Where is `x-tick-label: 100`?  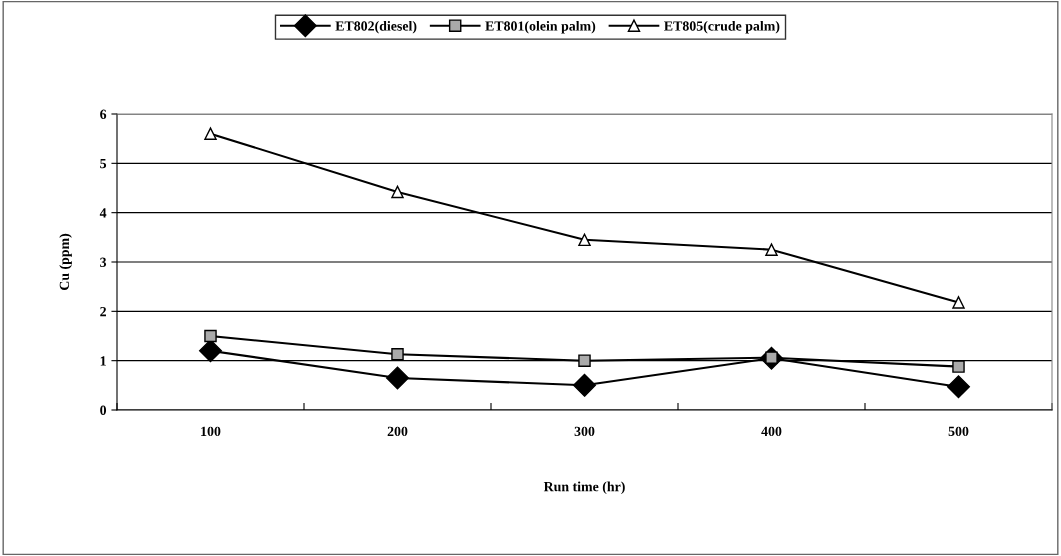
x-tick-label: 100 is located at coordinates (211, 431).